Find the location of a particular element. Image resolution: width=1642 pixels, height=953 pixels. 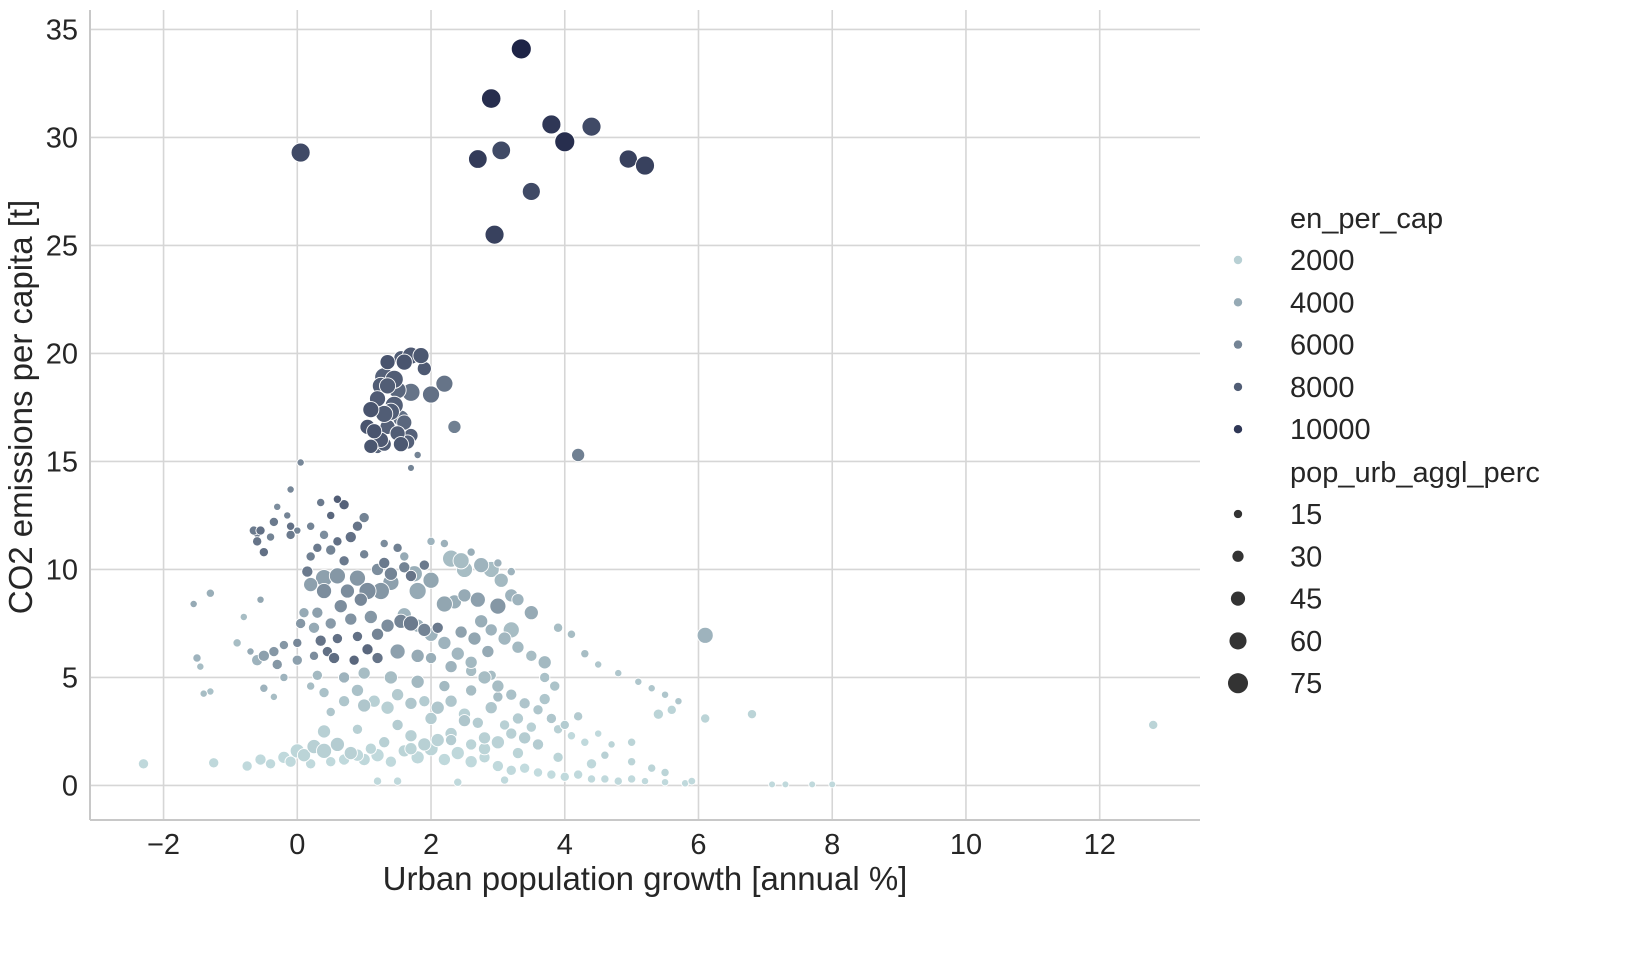

legend-hue-title: en_per_cap is located at coordinates (1366, 219).